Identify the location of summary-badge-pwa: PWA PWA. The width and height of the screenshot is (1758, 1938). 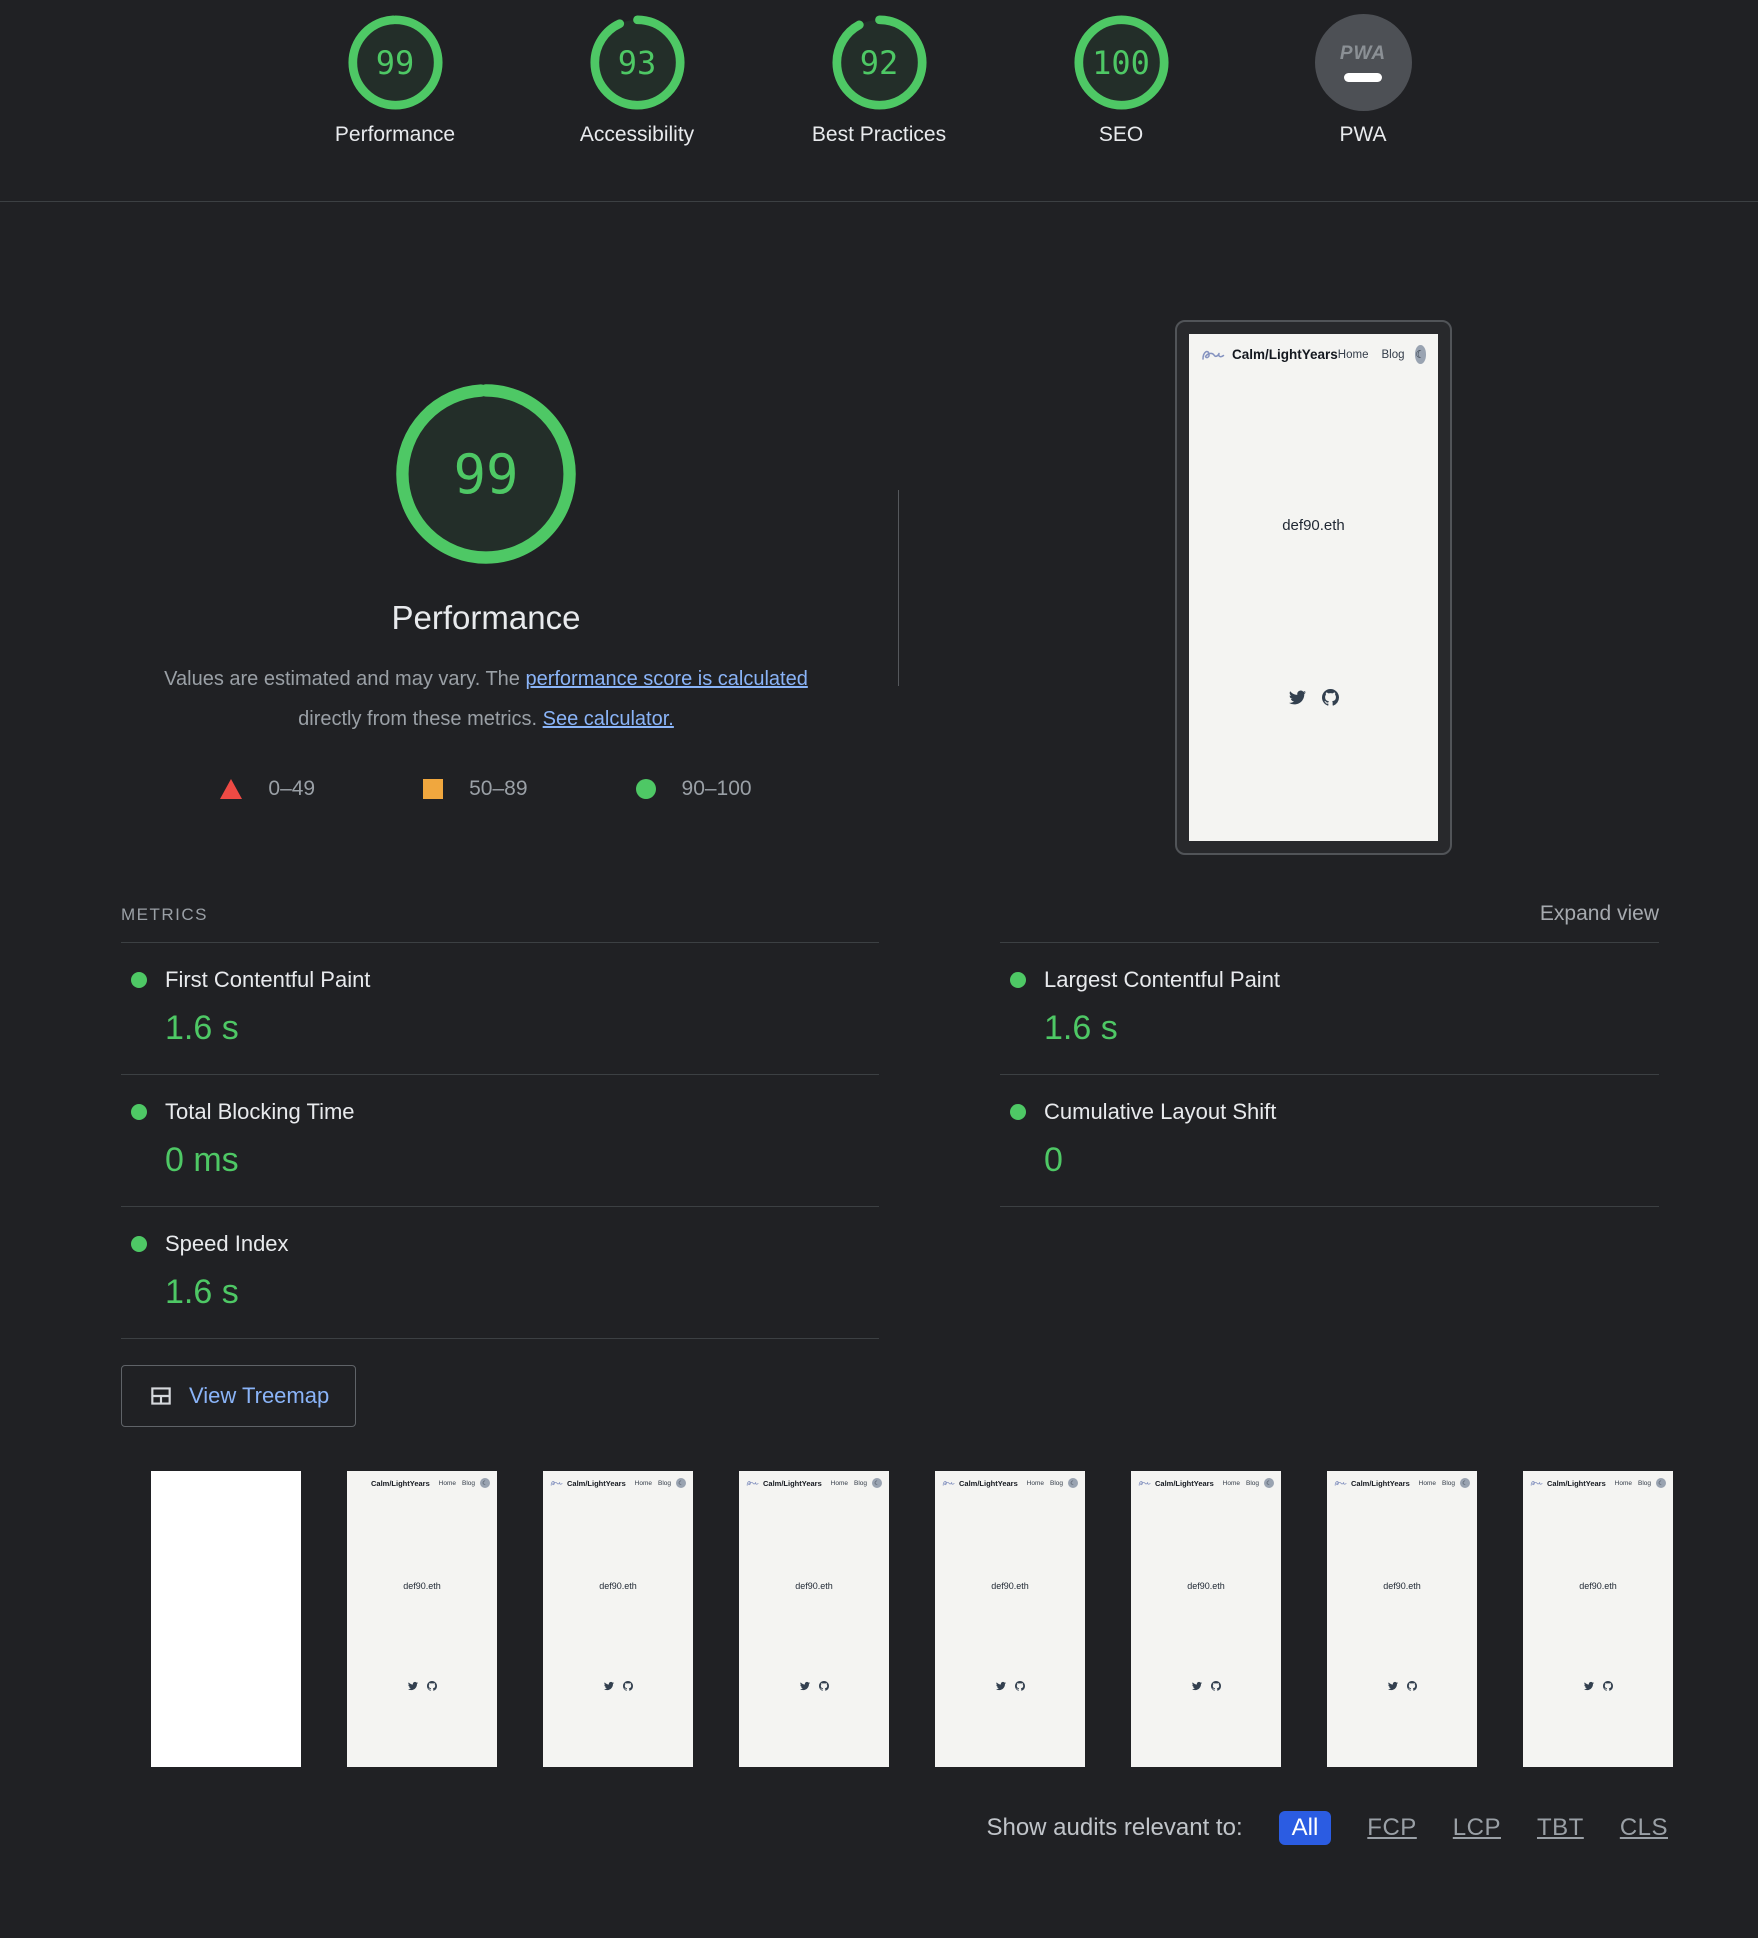
(1363, 80).